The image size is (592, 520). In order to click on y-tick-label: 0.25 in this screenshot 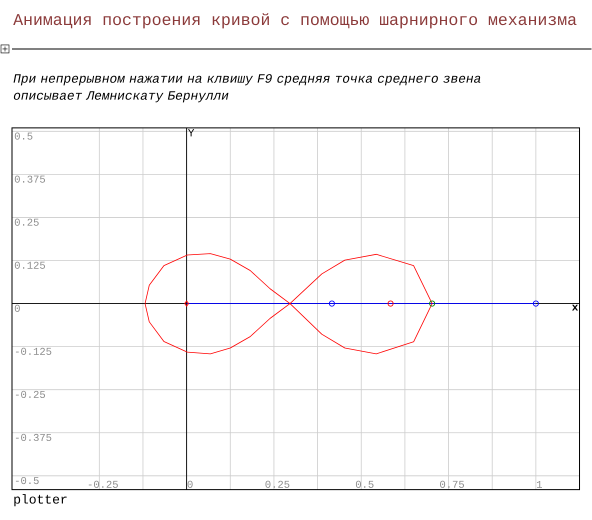, I will do `click(26, 222)`.